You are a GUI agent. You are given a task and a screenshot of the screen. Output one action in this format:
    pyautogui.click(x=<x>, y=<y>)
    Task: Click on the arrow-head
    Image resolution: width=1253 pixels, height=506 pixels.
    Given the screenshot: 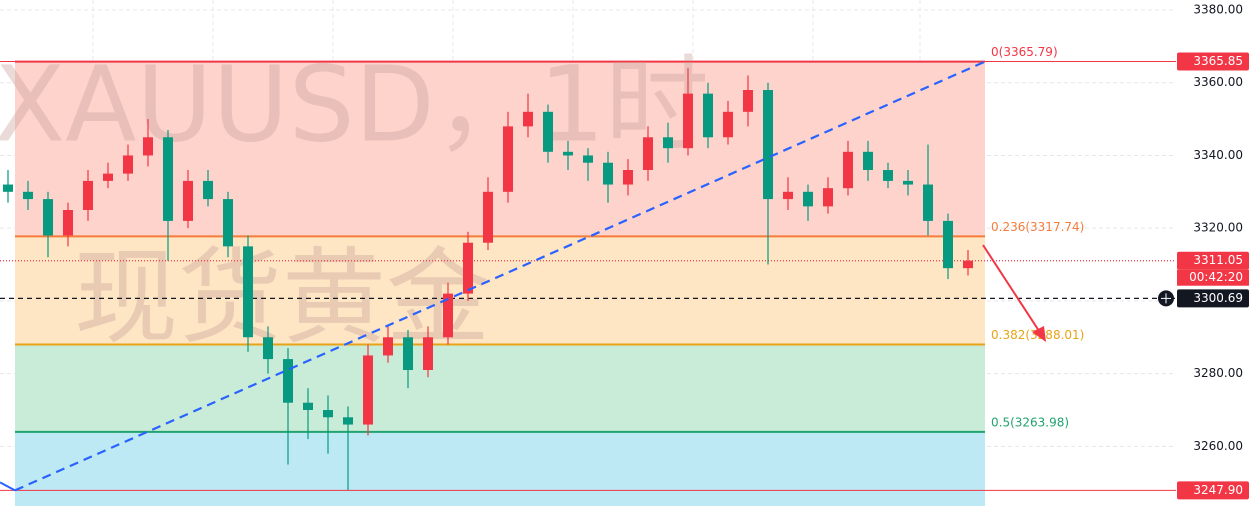 What is the action you would take?
    pyautogui.click(x=1039, y=334)
    